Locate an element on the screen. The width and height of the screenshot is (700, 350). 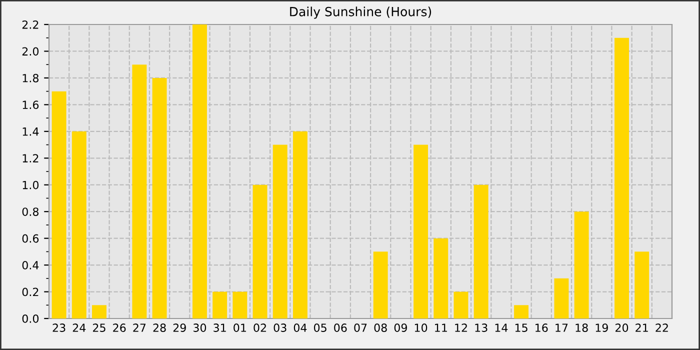
x-tick-label: 19 is located at coordinates (602, 328).